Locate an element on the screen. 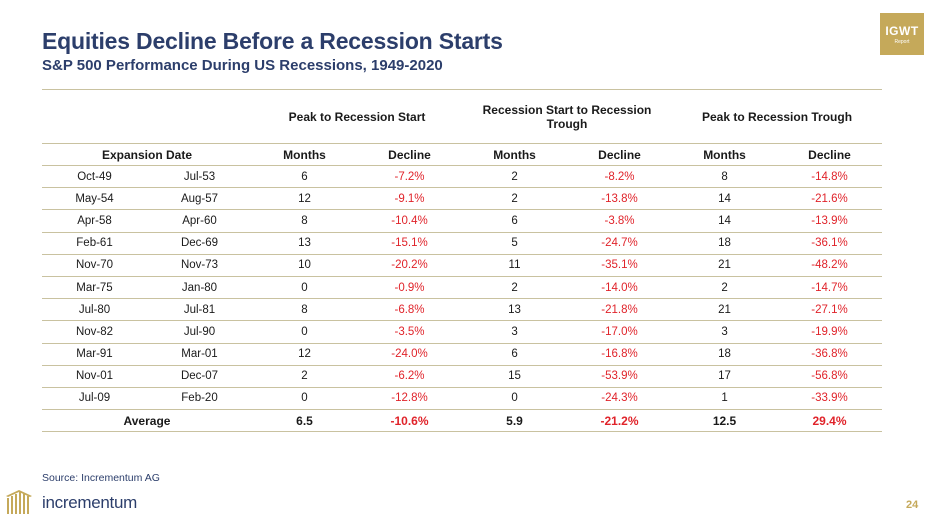  cell-decline-start-to-trough: -24.3% is located at coordinates (620, 399).